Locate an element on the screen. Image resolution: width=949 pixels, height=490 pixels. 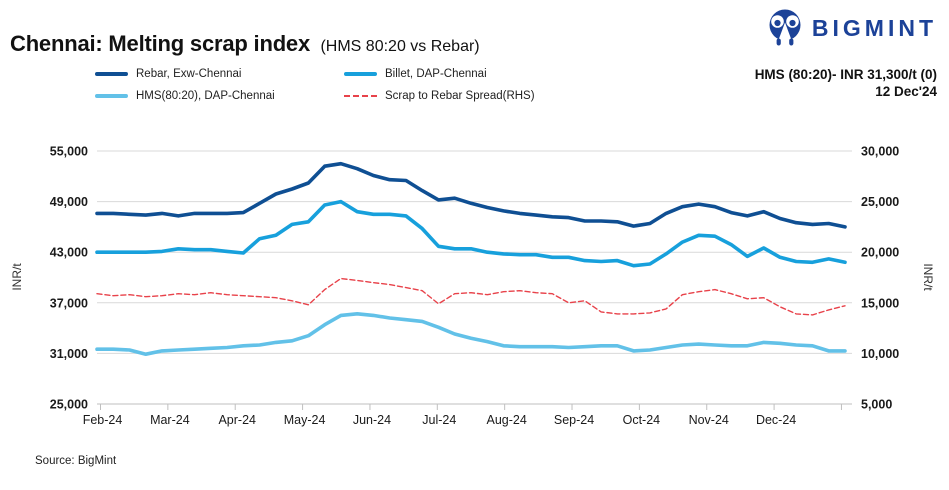
latest-date-line: 12 Dec'24 is located at coordinates (906, 91).